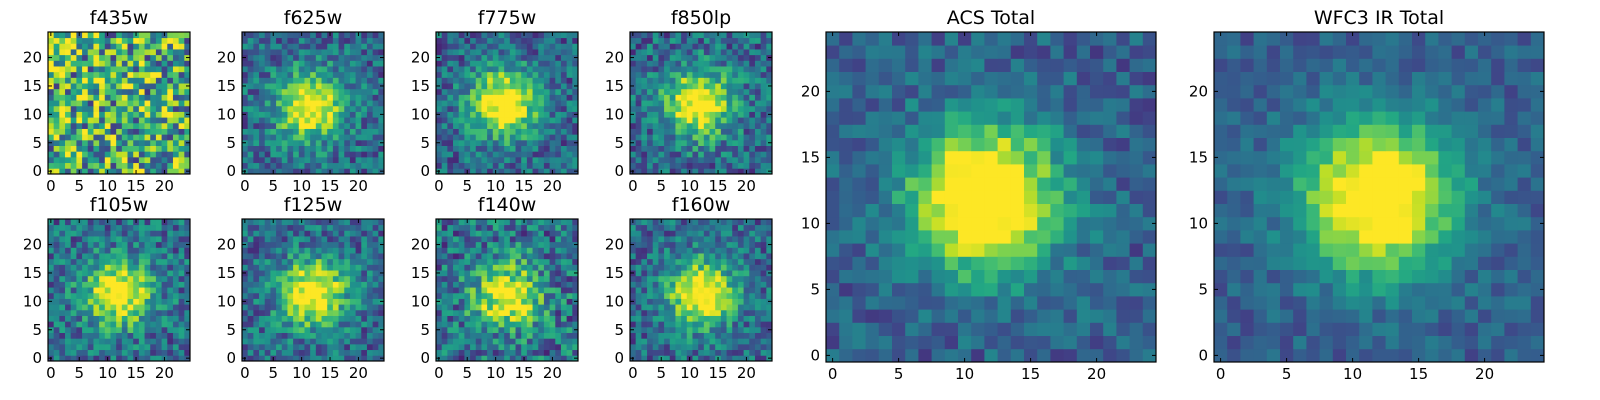 The image size is (1600, 400). Describe the element at coordinates (51, 186) in the screenshot. I see `x-tick-label: 0` at that location.